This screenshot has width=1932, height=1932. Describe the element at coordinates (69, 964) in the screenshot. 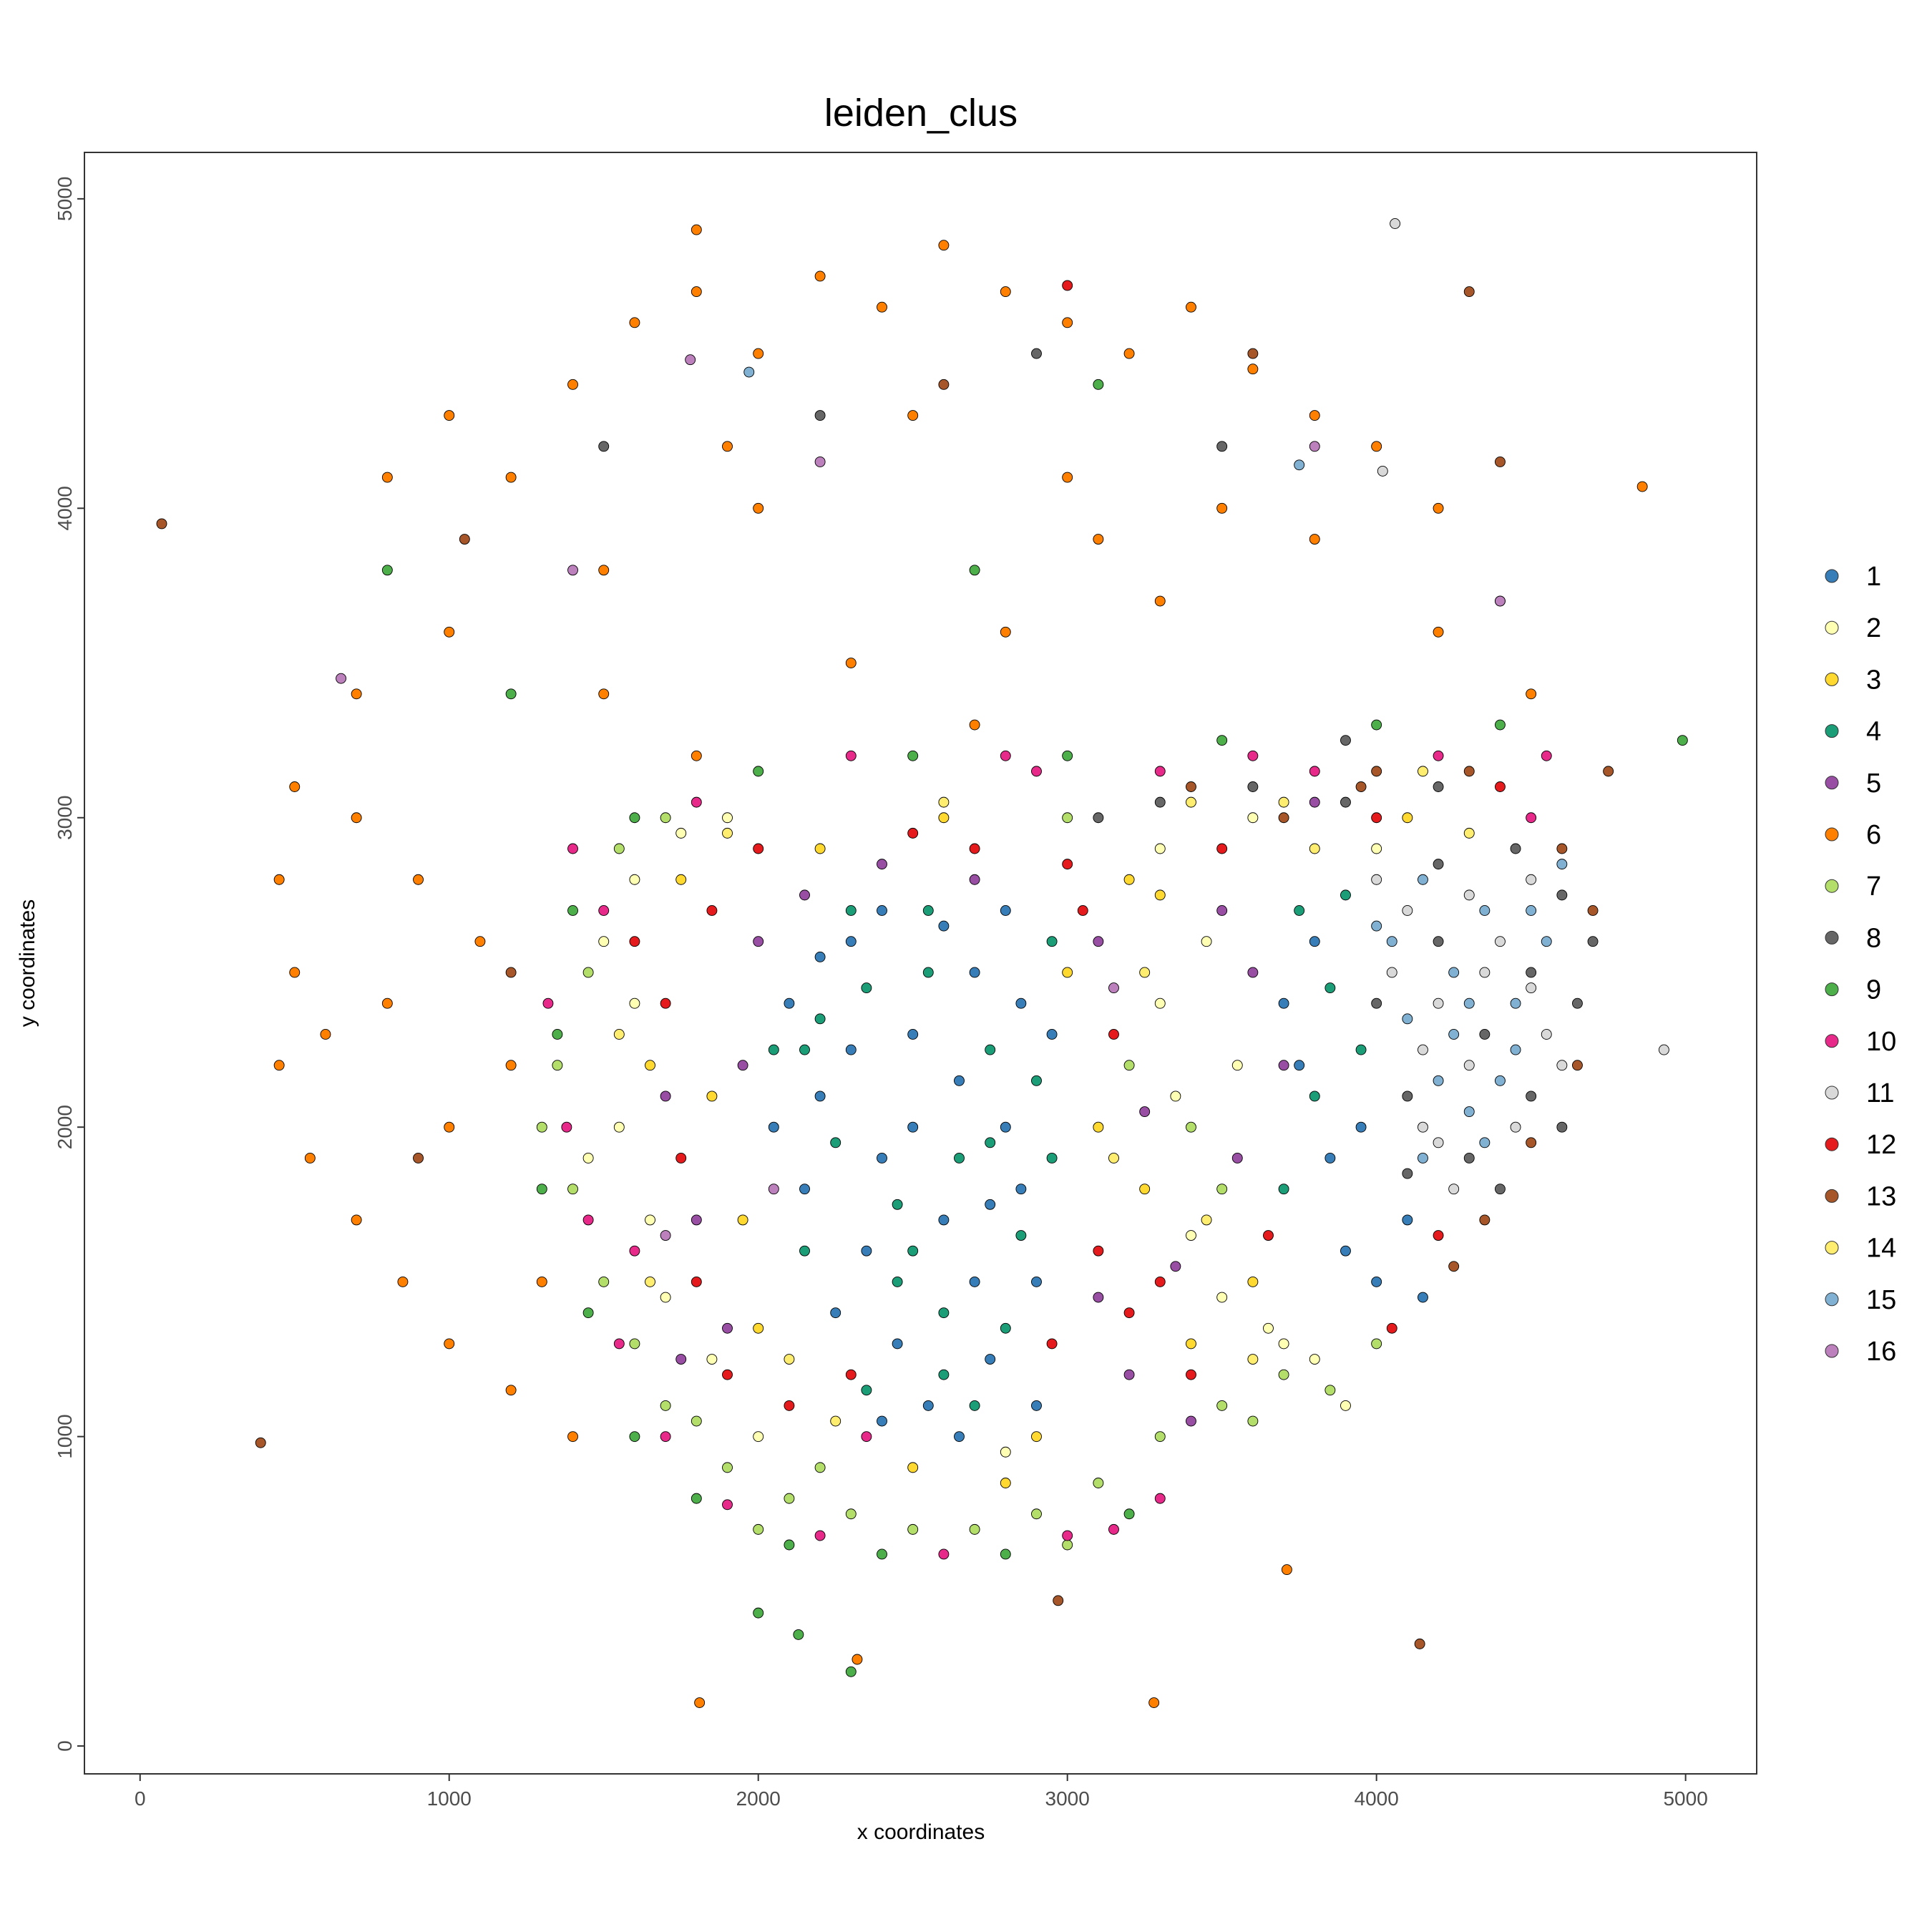

I see `y-axis: 0 1000 2000 3000 4000 5000` at that location.